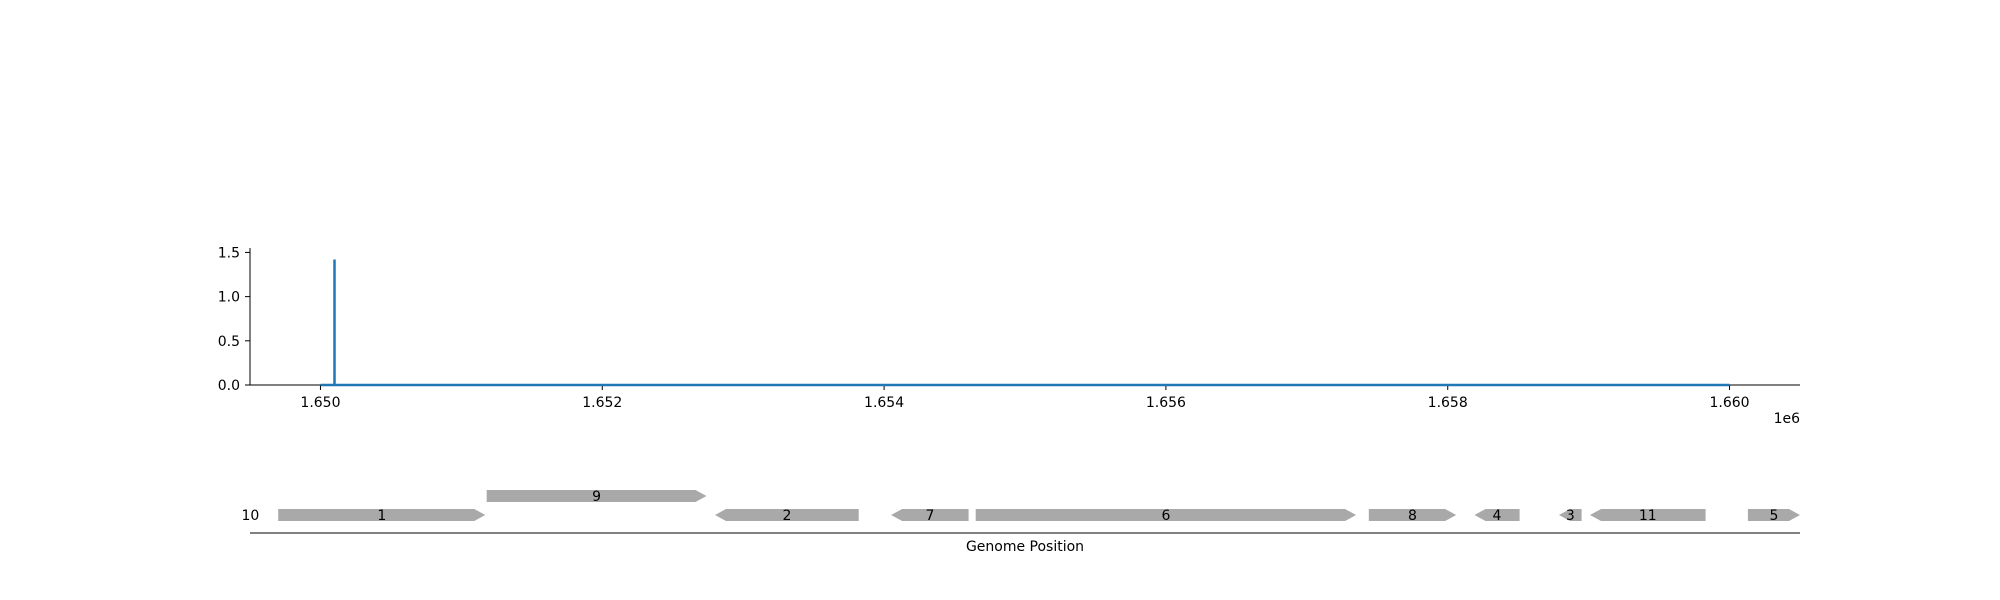 Image resolution: width=2000 pixels, height=600 pixels. I want to click on x-offset-label: 1e6, so click(1787, 419).